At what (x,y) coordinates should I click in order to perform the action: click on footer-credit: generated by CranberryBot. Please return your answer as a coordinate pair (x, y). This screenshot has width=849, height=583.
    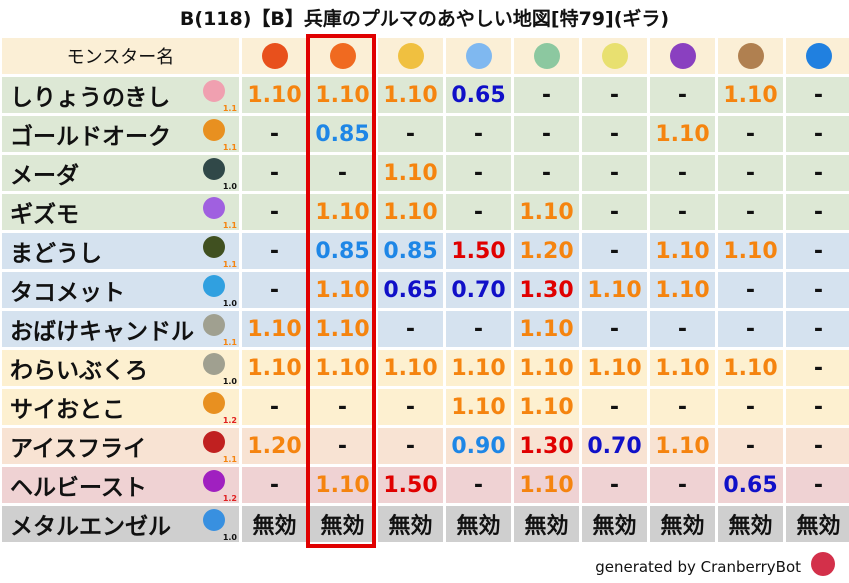
    Looking at the image, I should click on (698, 567).